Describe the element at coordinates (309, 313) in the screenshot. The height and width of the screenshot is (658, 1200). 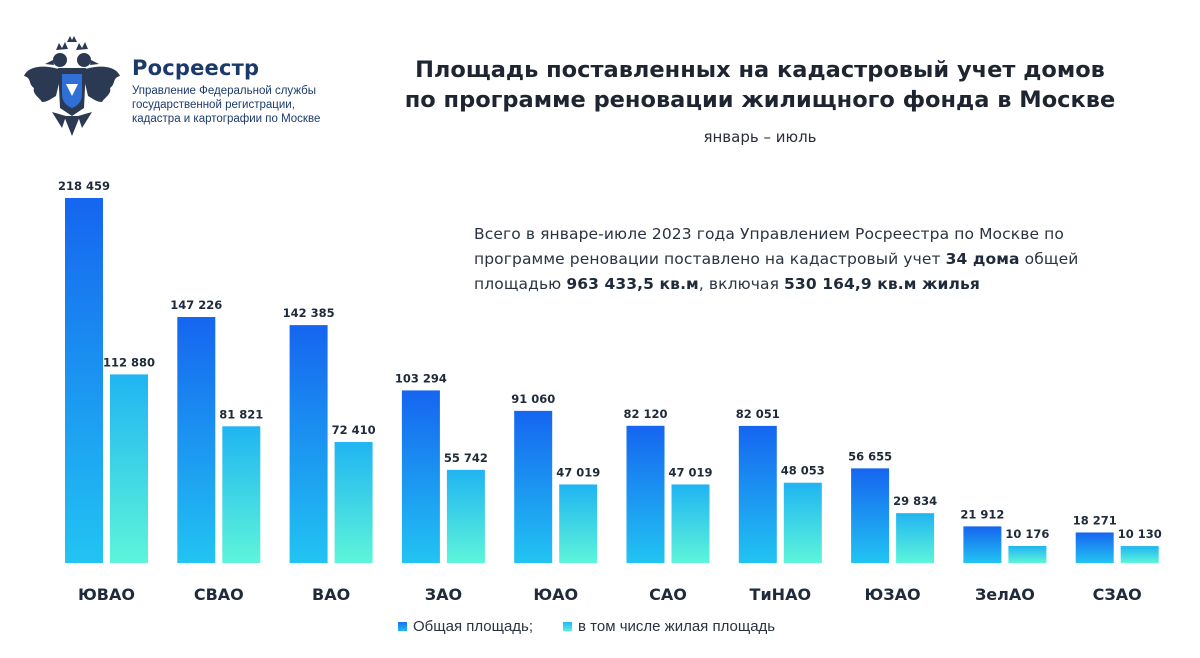
I see `data-label-total: 142 385` at that location.